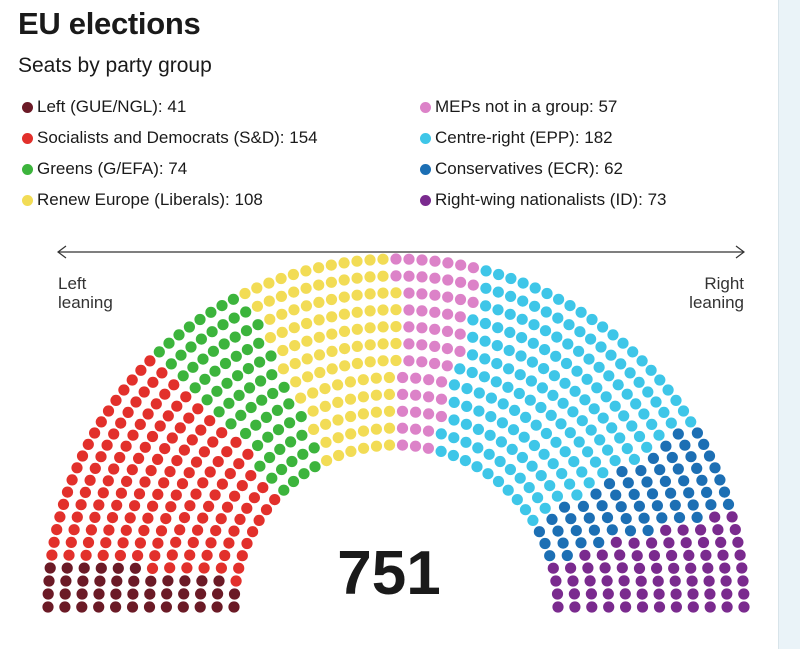  What do you see at coordinates (85, 293) in the screenshot?
I see `axis-label-left-text: Left leaning` at bounding box center [85, 293].